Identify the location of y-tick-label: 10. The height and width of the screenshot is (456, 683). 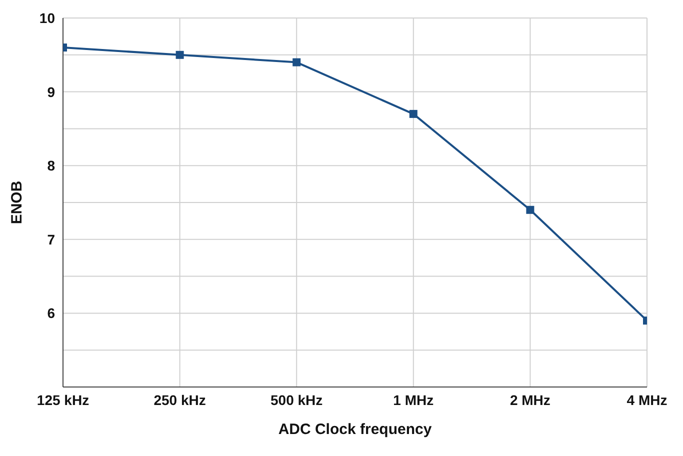
(47, 18).